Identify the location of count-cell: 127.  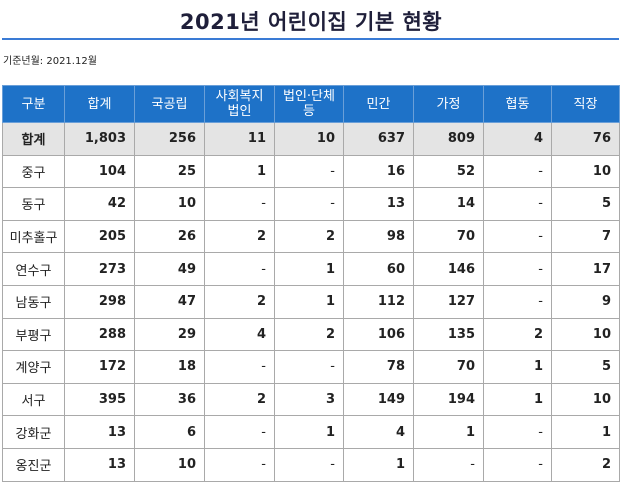
(448, 301).